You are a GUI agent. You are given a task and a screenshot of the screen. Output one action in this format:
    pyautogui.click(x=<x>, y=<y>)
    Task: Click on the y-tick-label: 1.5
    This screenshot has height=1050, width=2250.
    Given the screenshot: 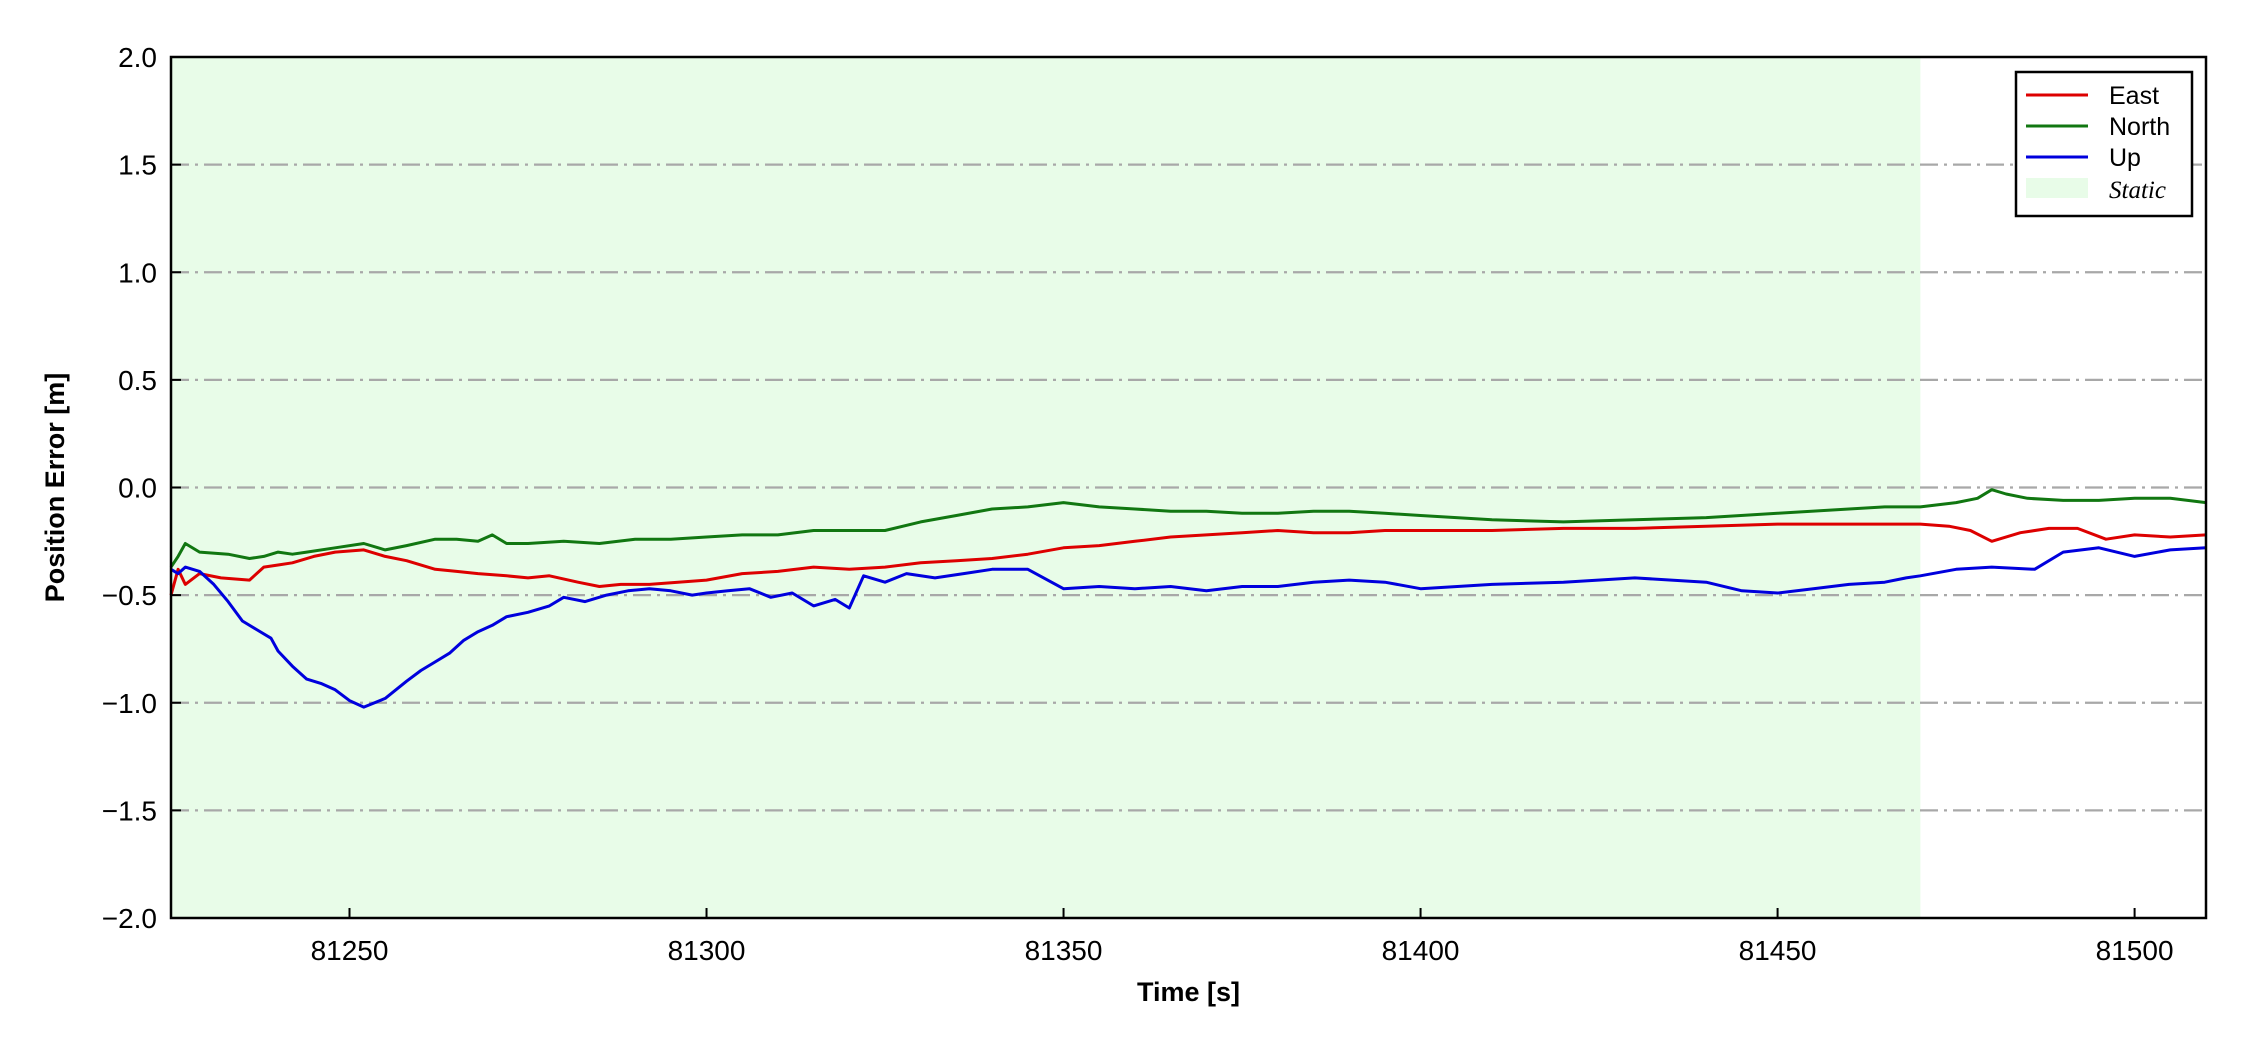 What is the action you would take?
    pyautogui.click(x=137, y=165)
    